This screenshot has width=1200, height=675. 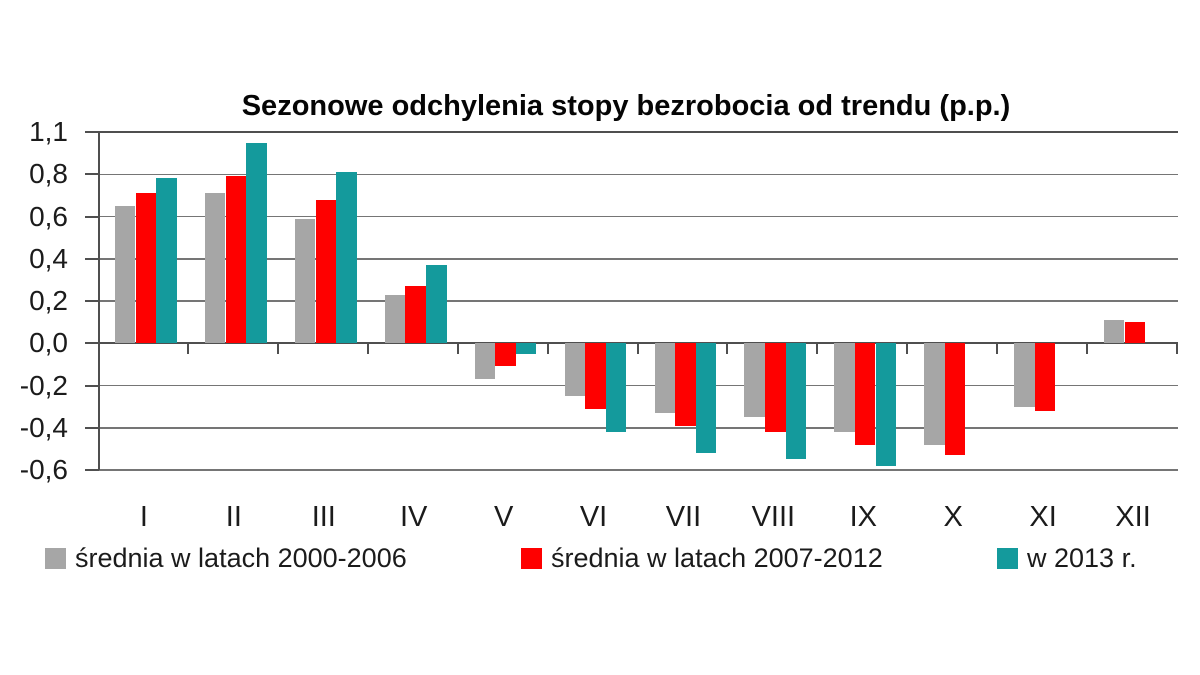 I want to click on bar-y2013-II, so click(x=256, y=243).